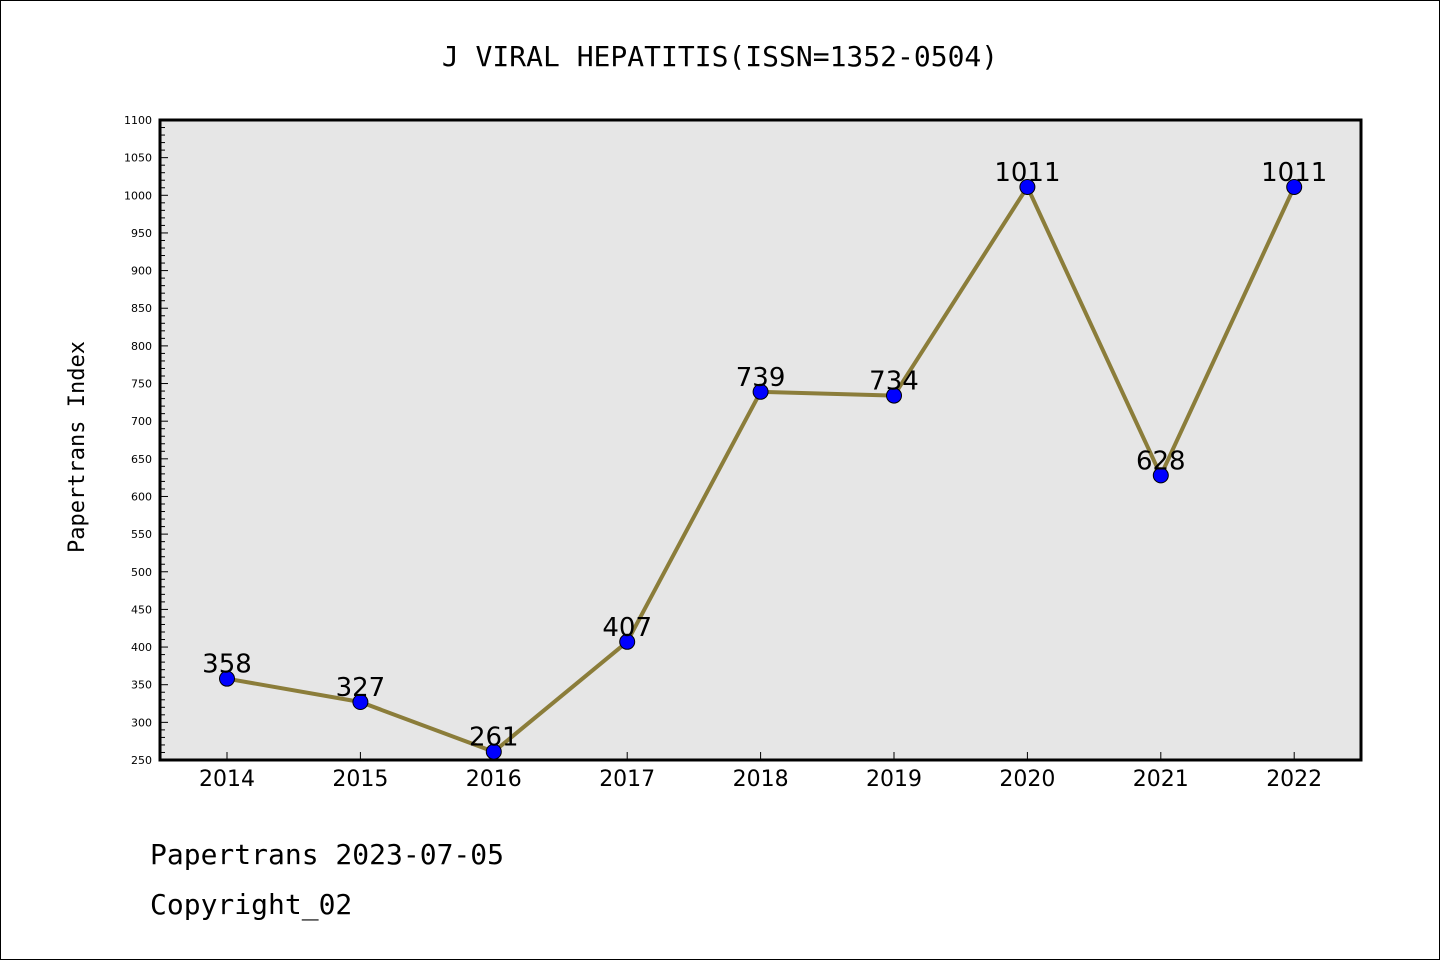  What do you see at coordinates (327, 854) in the screenshot?
I see `footer-date-text: Papertrans 2023-07-05` at bounding box center [327, 854].